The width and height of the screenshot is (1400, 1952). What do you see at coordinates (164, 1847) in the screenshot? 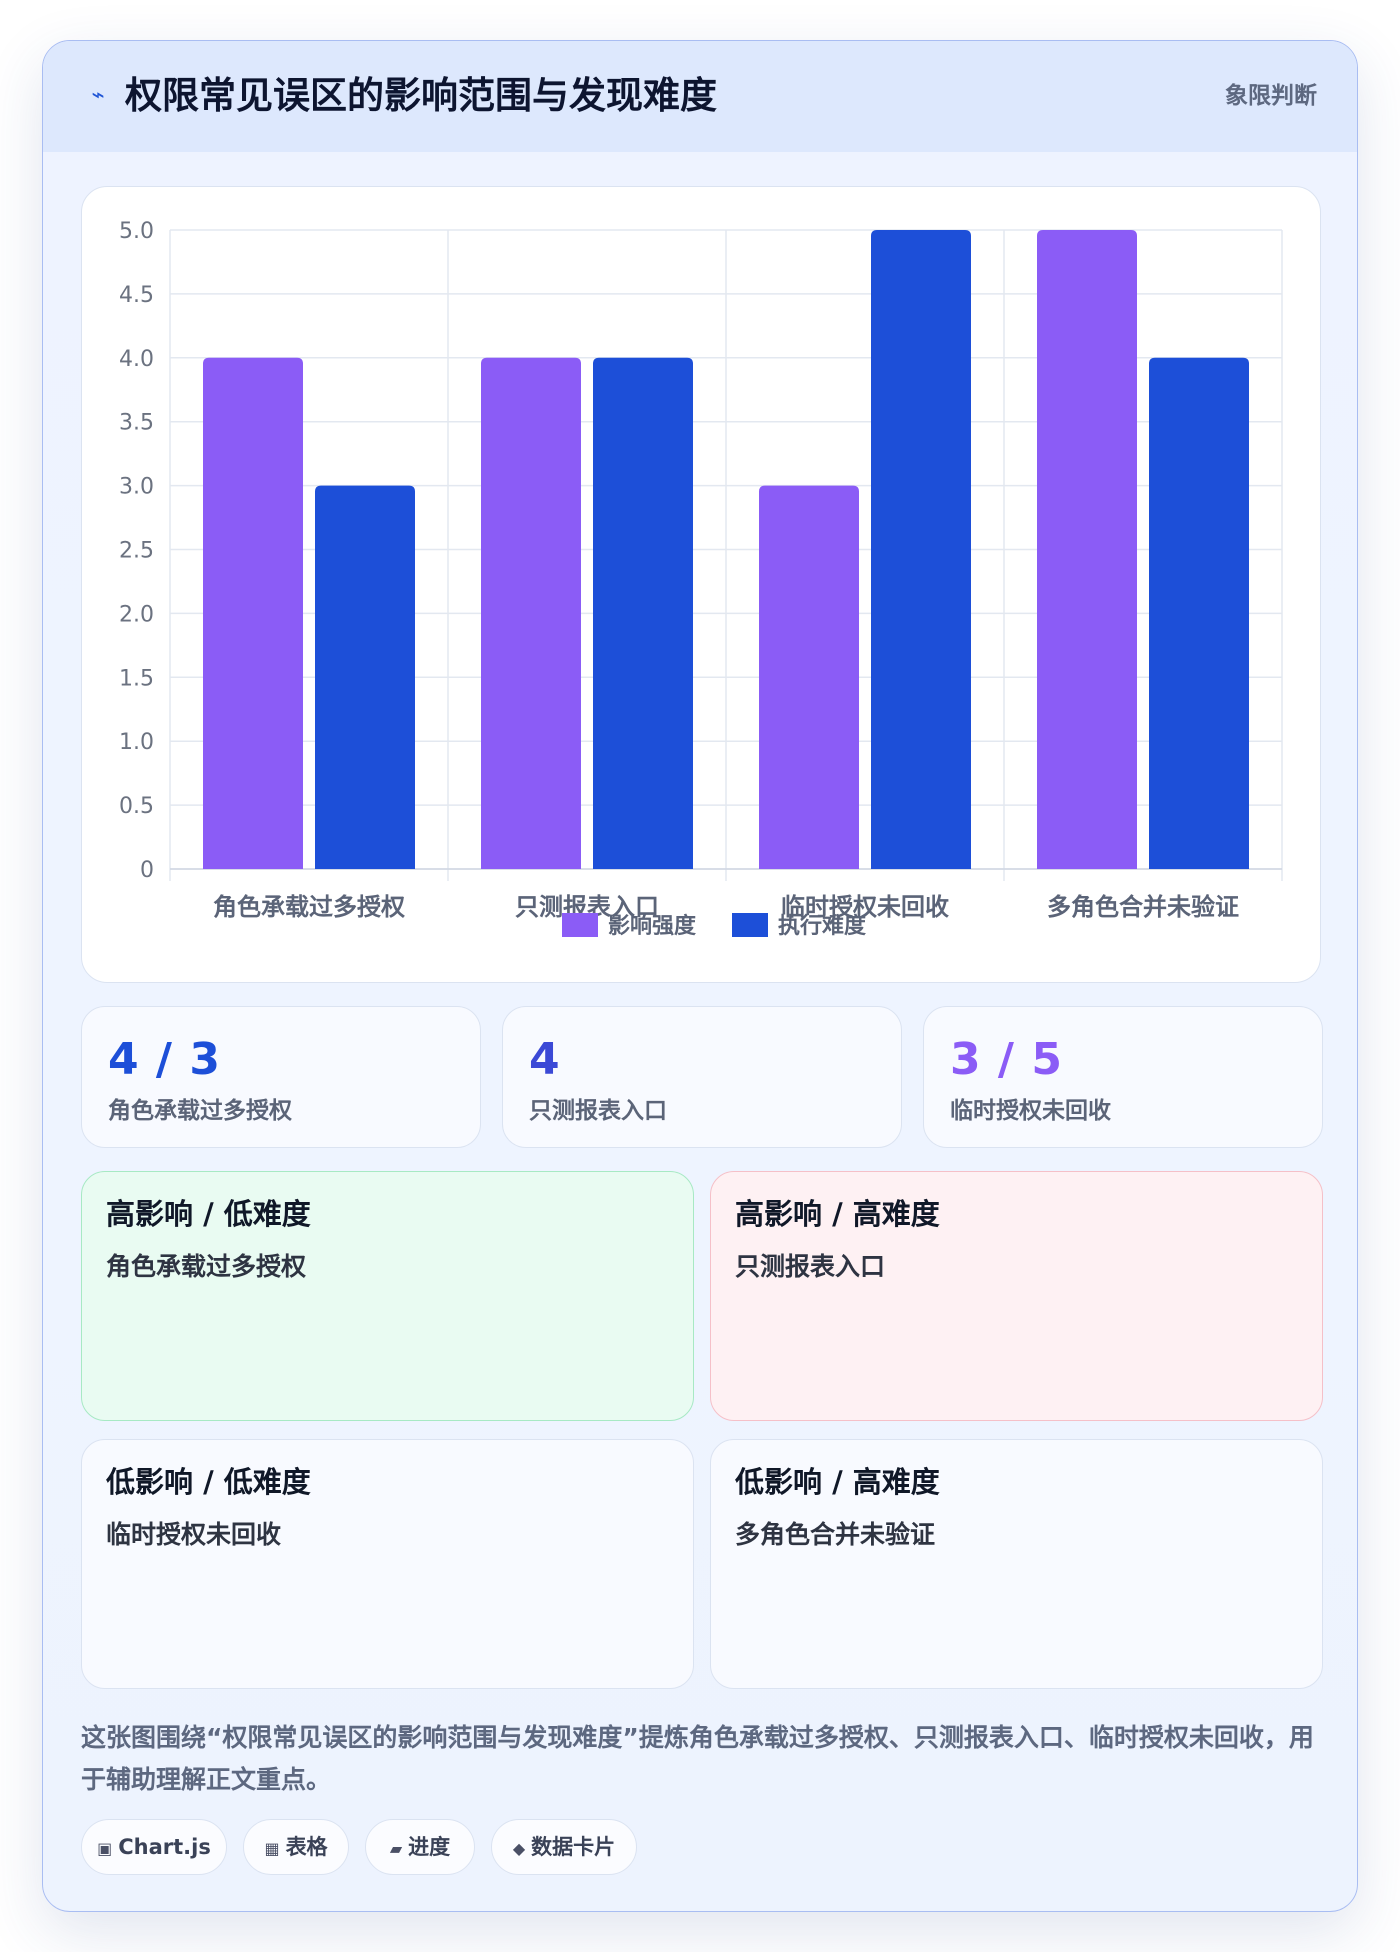
I see `pill-label: Chart.js` at bounding box center [164, 1847].